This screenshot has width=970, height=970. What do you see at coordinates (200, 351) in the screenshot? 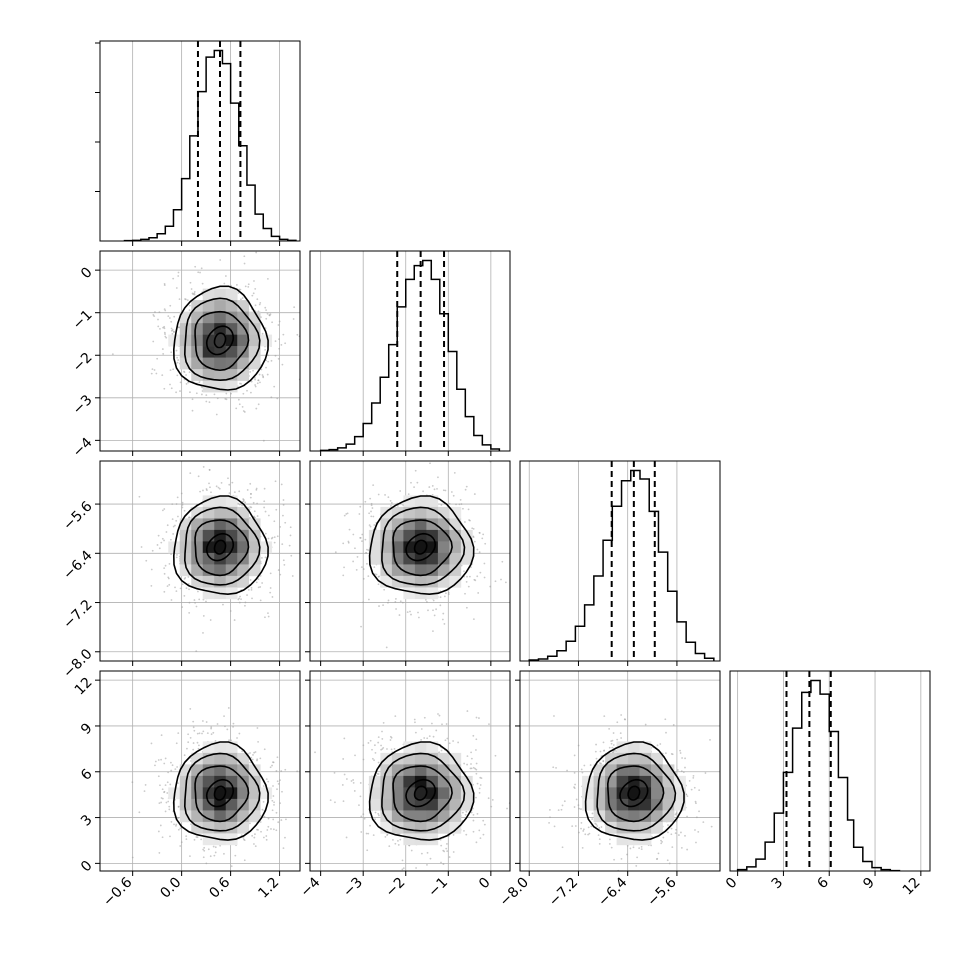
I see `panel-frame` at bounding box center [200, 351].